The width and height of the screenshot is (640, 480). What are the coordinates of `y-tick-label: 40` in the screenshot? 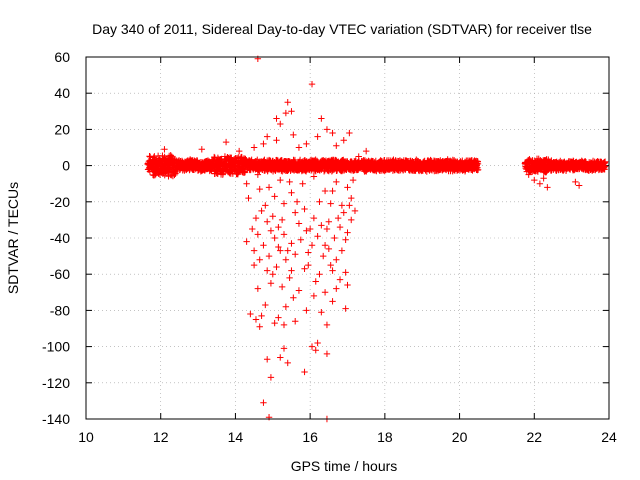 It's located at (62, 93).